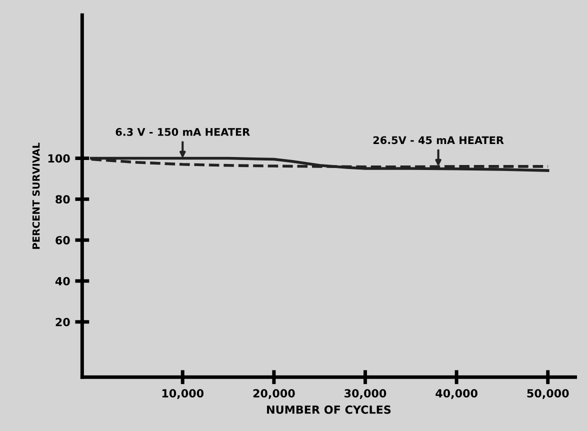 The width and height of the screenshot is (587, 431). What do you see at coordinates (36, 195) in the screenshot?
I see `y-axis-title: PERCENT SURVIVAL` at bounding box center [36, 195].